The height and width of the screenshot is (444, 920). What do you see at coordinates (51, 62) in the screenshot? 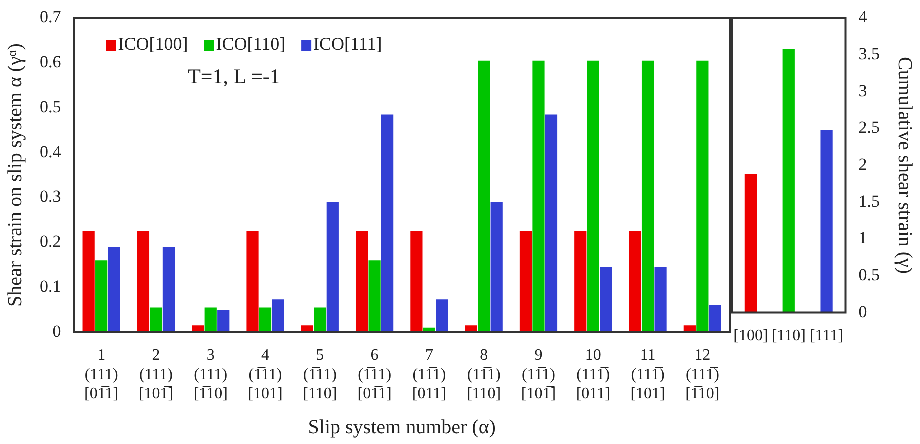
I see `y-tick-label: 0.6` at bounding box center [51, 62].